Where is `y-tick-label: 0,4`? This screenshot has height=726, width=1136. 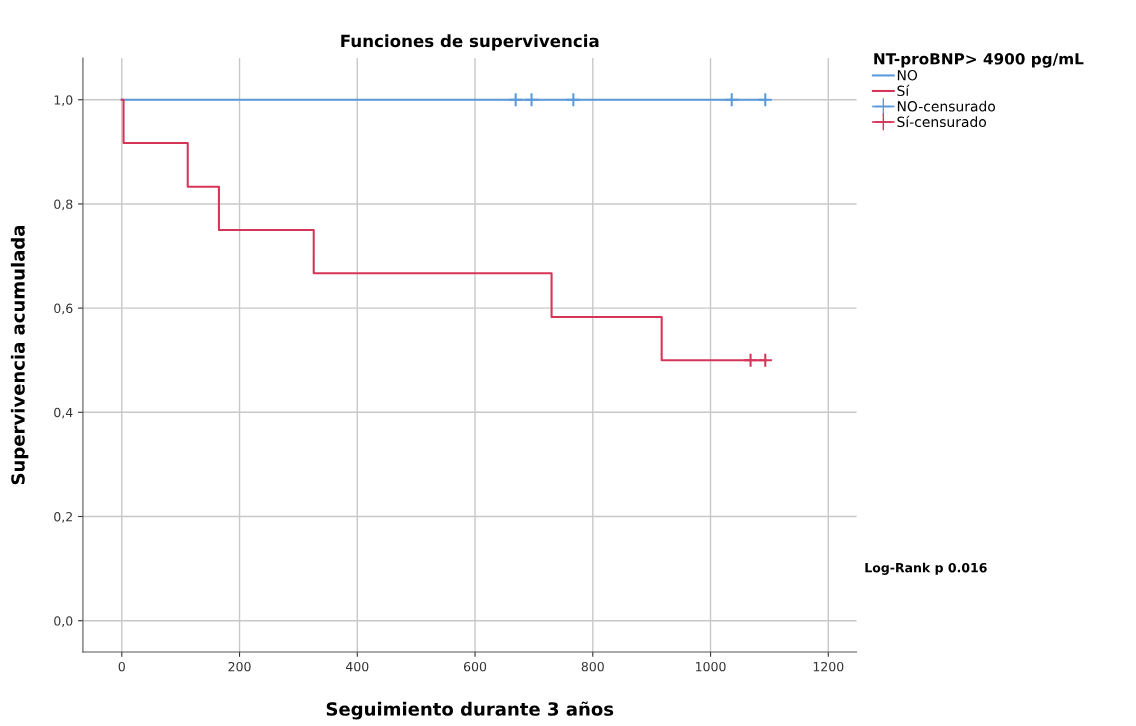 y-tick-label: 0,4 is located at coordinates (63, 413).